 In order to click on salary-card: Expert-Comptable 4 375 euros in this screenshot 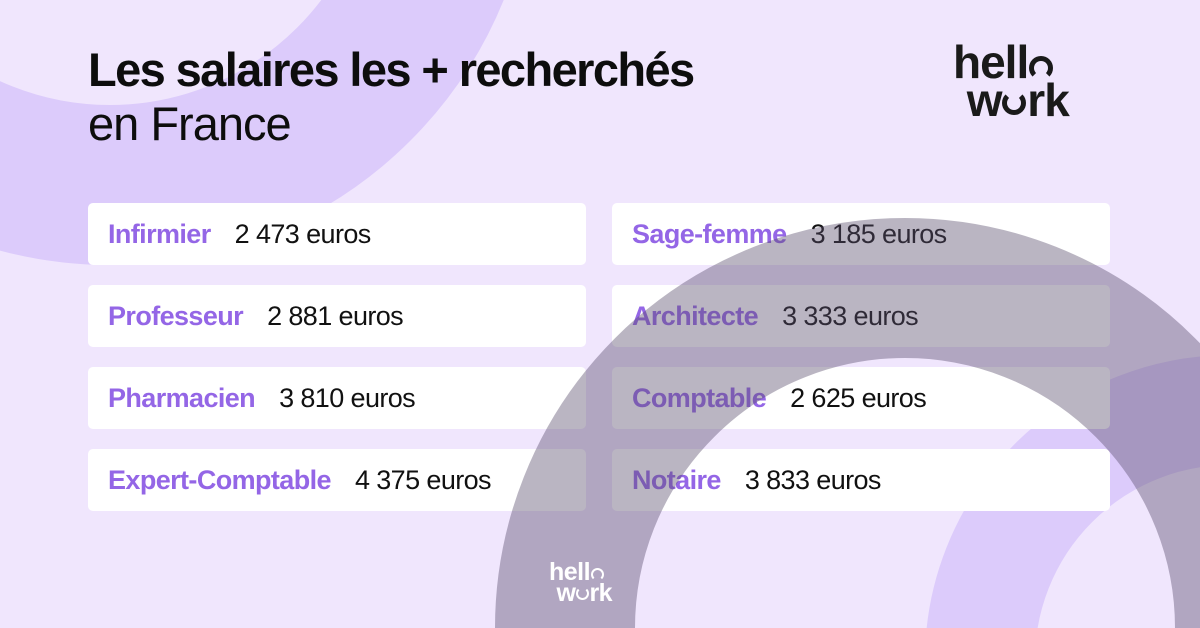, I will do `click(337, 480)`.